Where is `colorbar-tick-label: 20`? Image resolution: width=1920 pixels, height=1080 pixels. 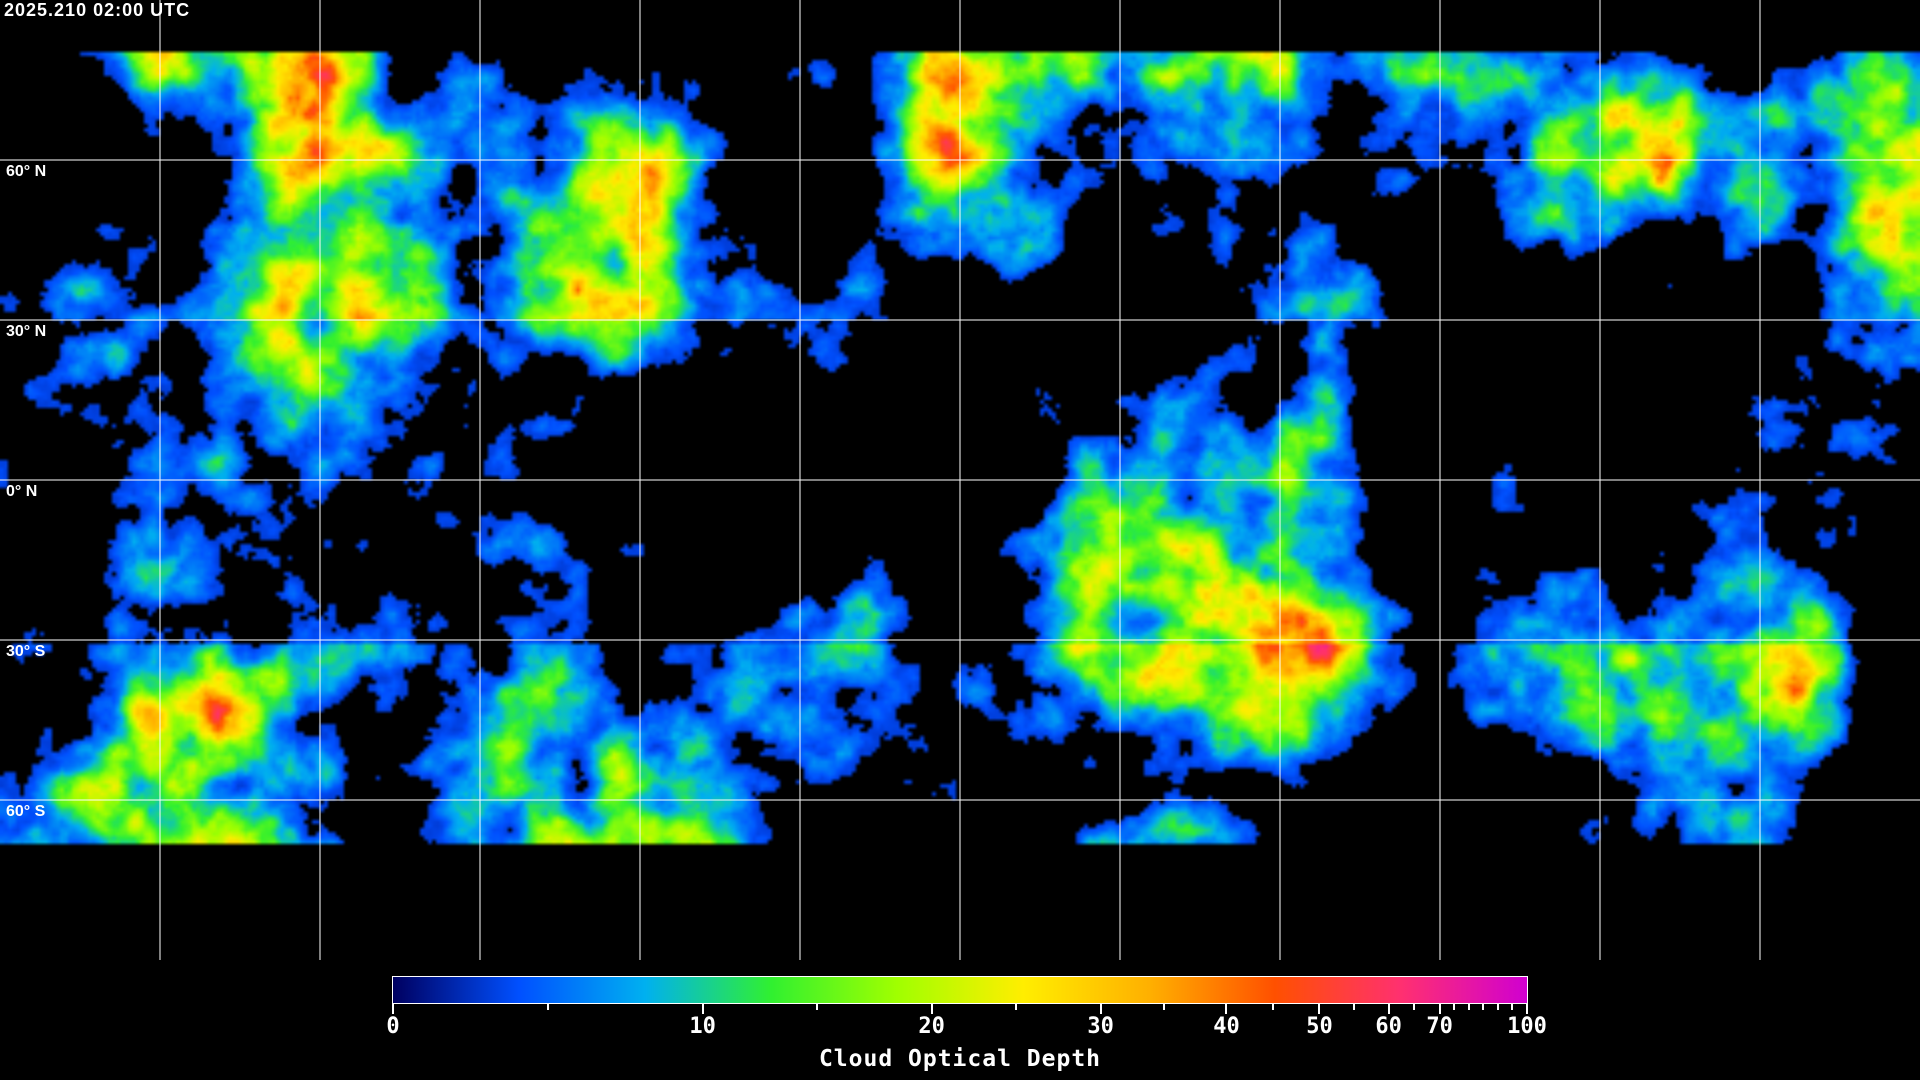 colorbar-tick-label: 20 is located at coordinates (931, 1026).